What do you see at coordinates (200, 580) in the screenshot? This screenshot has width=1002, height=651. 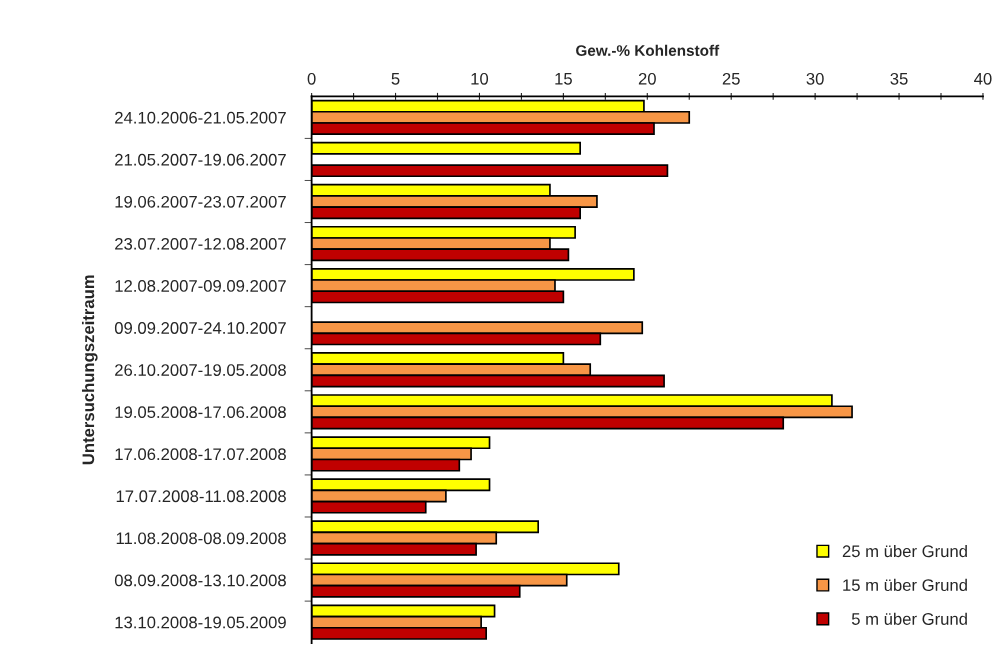 I see `y-tick-label: 08.09.2008-13.10.2008` at bounding box center [200, 580].